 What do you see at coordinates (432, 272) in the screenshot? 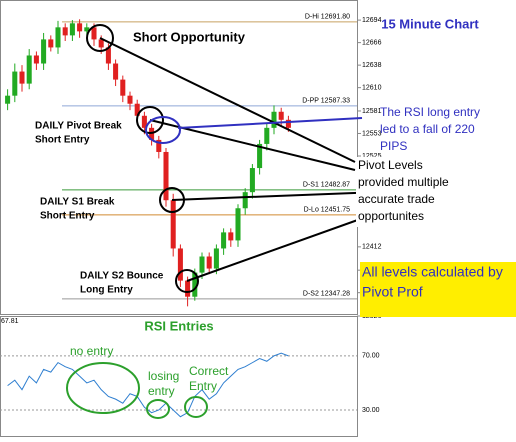
I see `annotation: All levels calculated by` at bounding box center [432, 272].